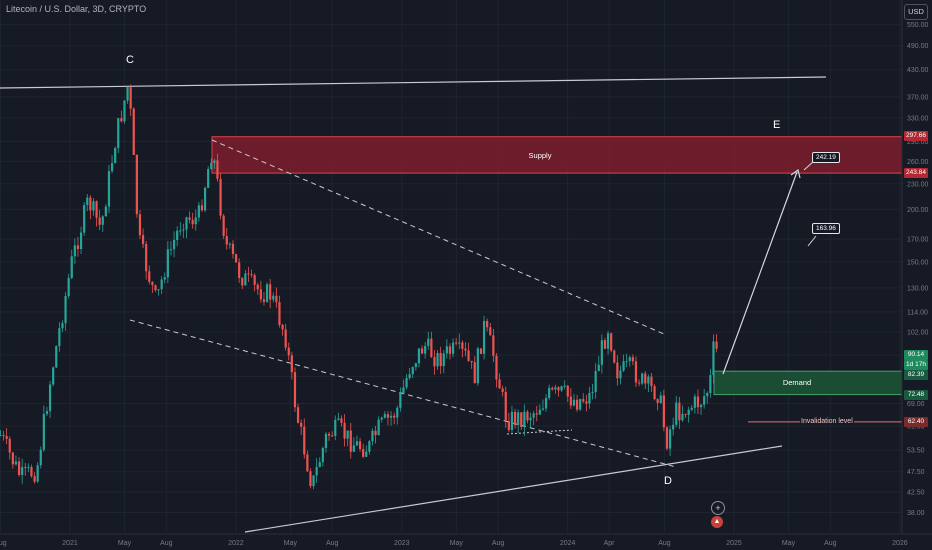 This screenshot has width=932, height=550. I want to click on x-tick-label-3: Aug, so click(166, 543).